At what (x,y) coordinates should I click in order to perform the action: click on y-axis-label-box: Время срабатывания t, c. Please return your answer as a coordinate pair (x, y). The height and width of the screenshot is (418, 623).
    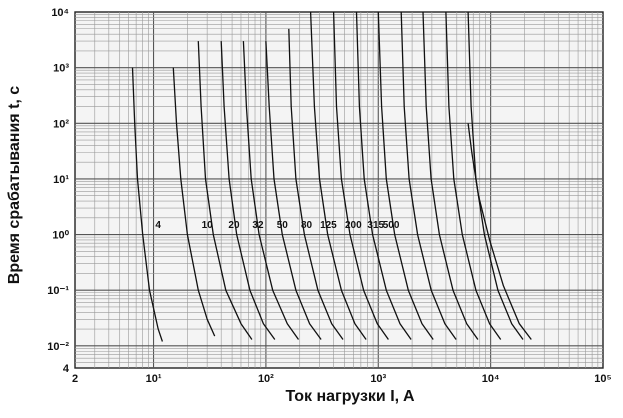
    Looking at the image, I should click on (15, 185).